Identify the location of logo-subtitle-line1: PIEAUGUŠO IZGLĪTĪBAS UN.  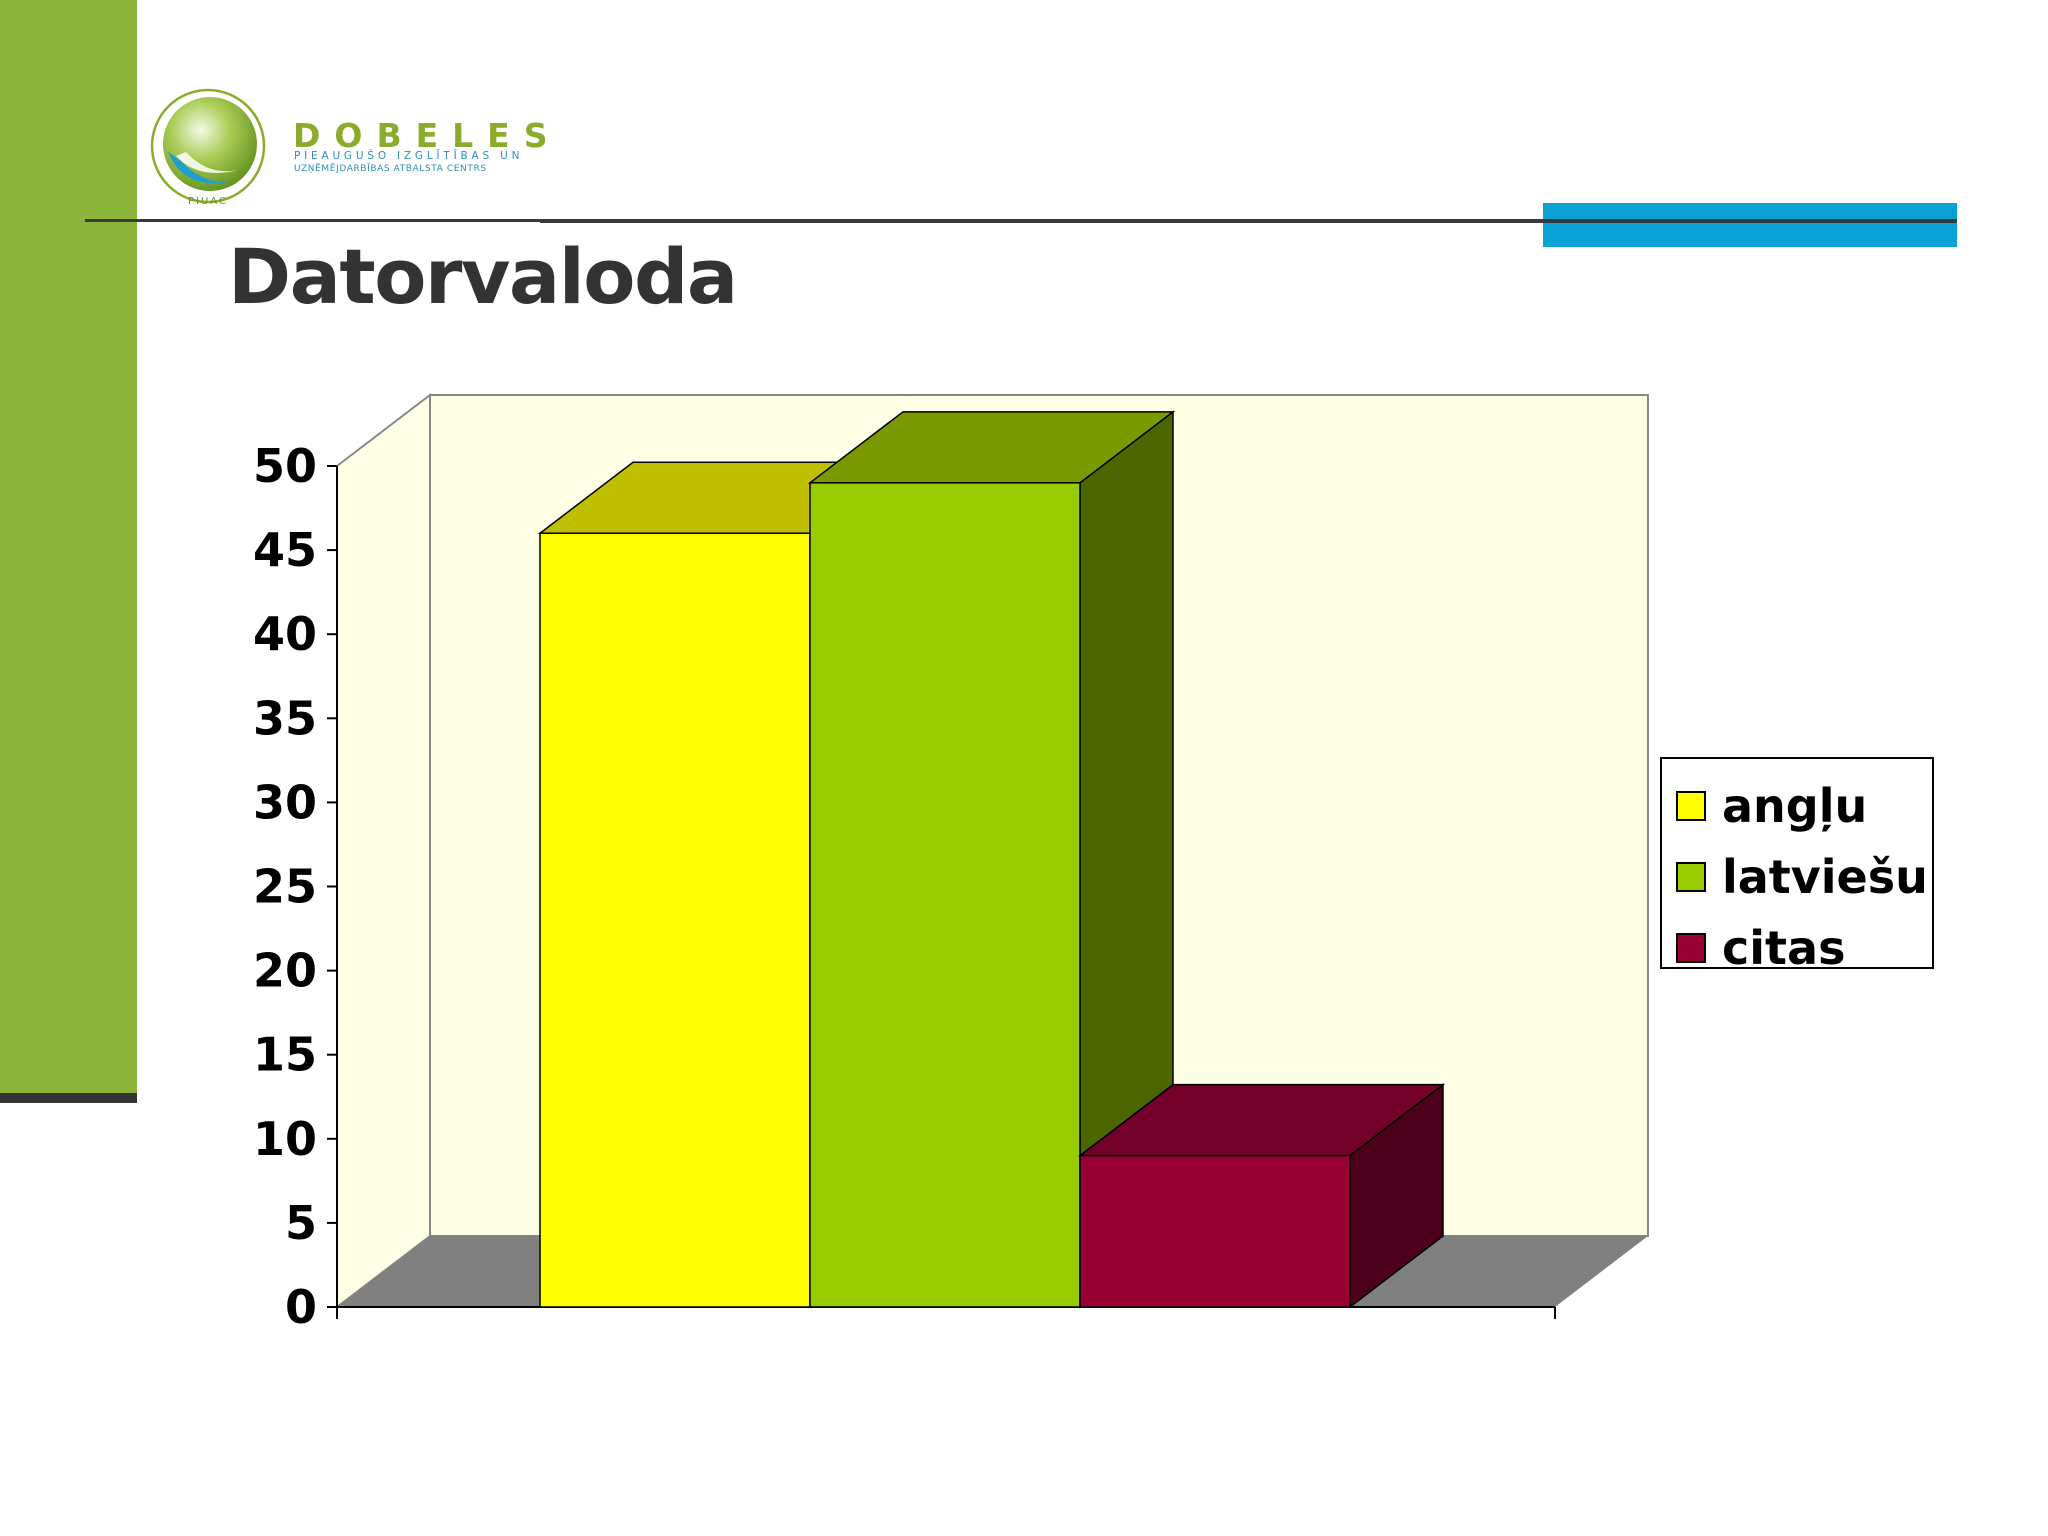
(409, 156).